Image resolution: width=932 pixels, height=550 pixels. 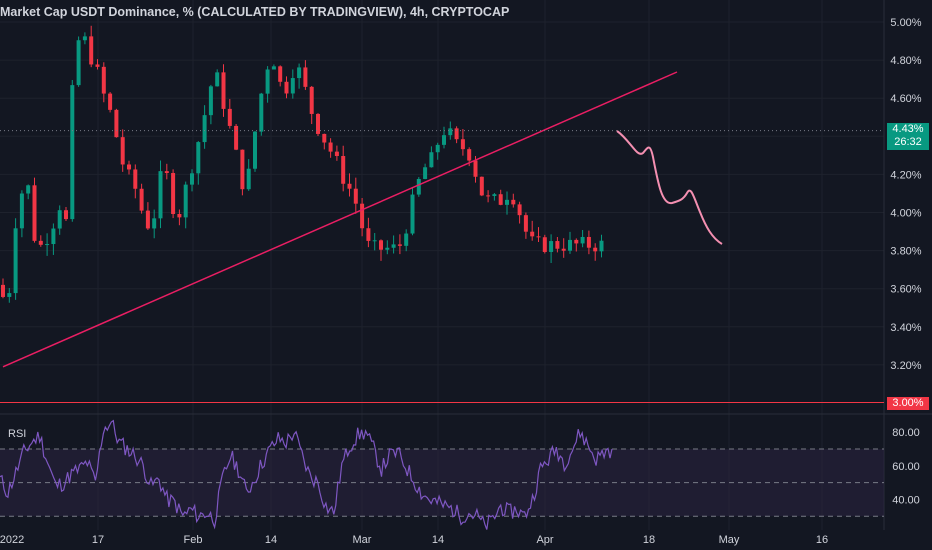 I want to click on time-axis: 2022 17 Feb 14 Mar 14 Apr 18 May 16, so click(x=414, y=540).